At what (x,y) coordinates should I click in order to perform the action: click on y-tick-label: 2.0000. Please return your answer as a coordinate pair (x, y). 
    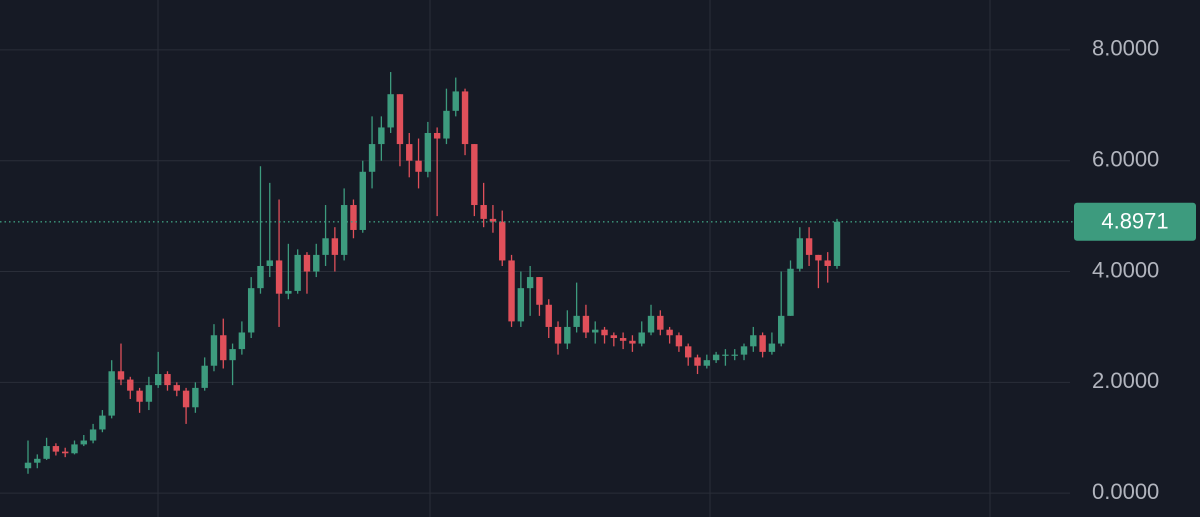
    Looking at the image, I should click on (1125, 380).